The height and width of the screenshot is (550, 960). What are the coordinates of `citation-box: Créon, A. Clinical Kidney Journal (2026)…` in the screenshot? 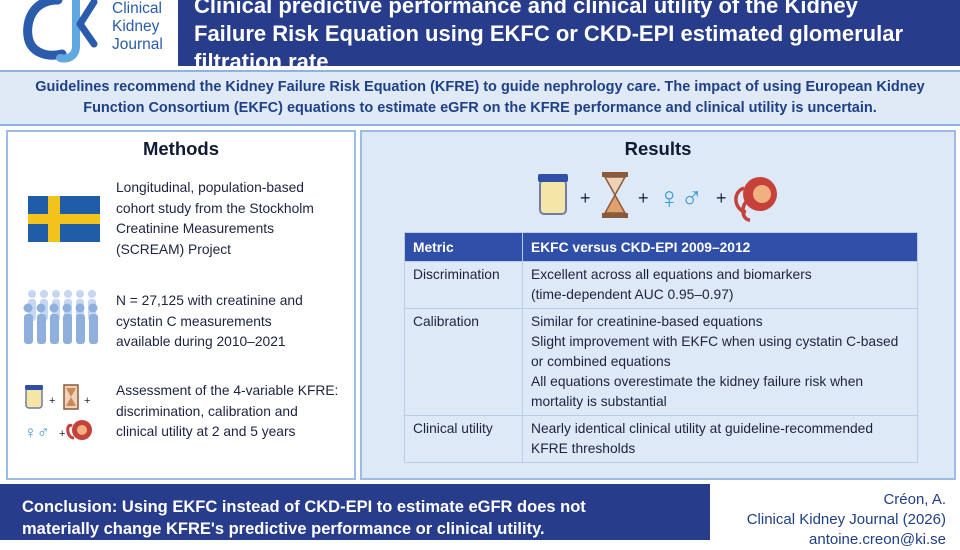 It's located at (835, 516).